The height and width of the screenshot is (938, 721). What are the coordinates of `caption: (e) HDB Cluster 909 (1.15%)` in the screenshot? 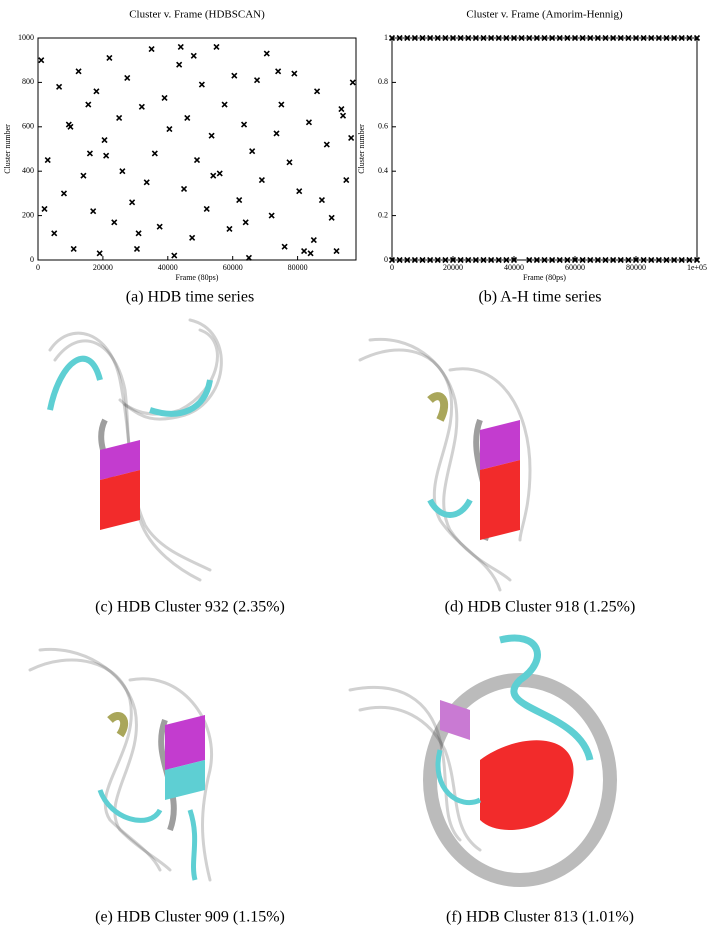 It's located at (190, 917).